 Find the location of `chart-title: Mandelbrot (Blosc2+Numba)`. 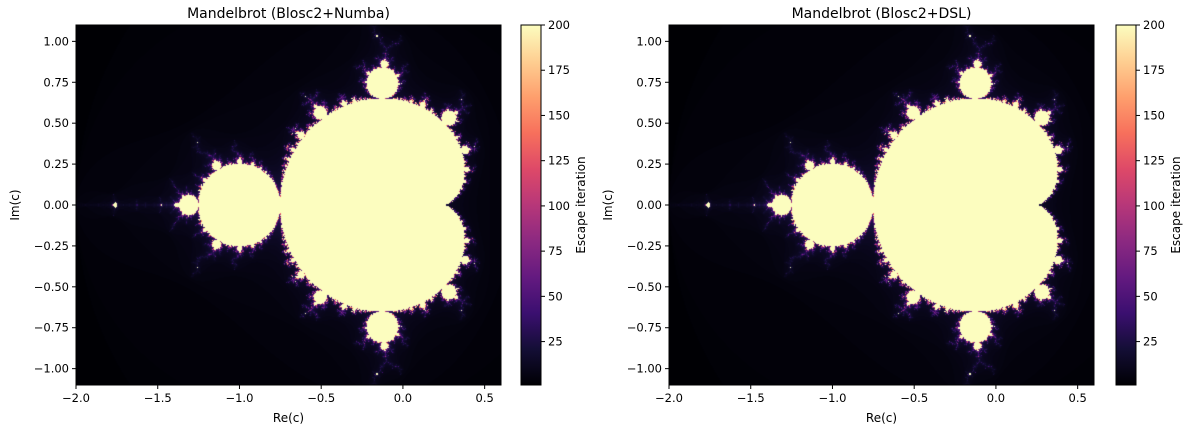

chart-title: Mandelbrot (Blosc2+Numba) is located at coordinates (288, 14).